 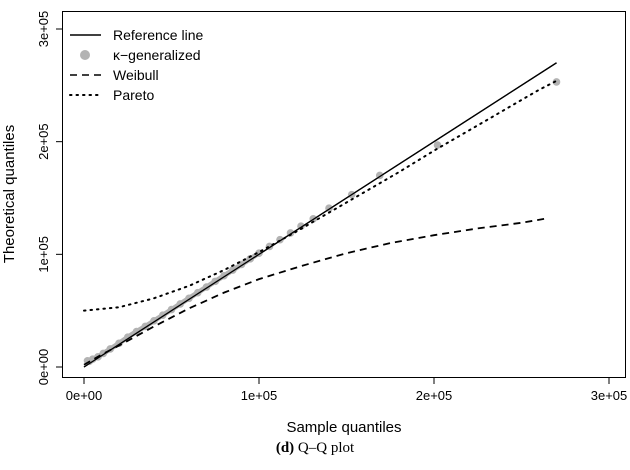 I want to click on caption-label: (d), so click(x=285, y=448).